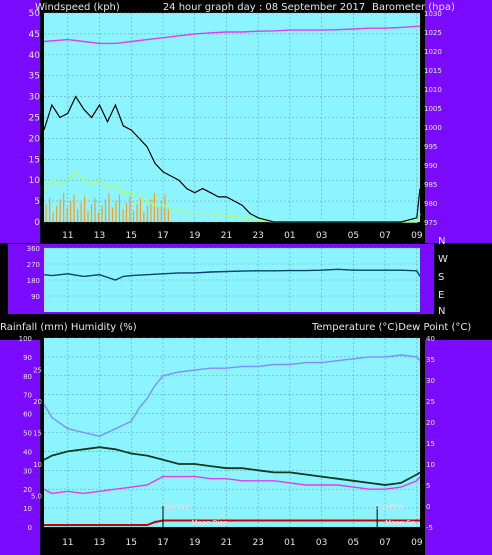 This screenshot has width=492, height=555. What do you see at coordinates (417, 543) in the screenshot?
I see `x-tick-label-bottom: 09` at bounding box center [417, 543].